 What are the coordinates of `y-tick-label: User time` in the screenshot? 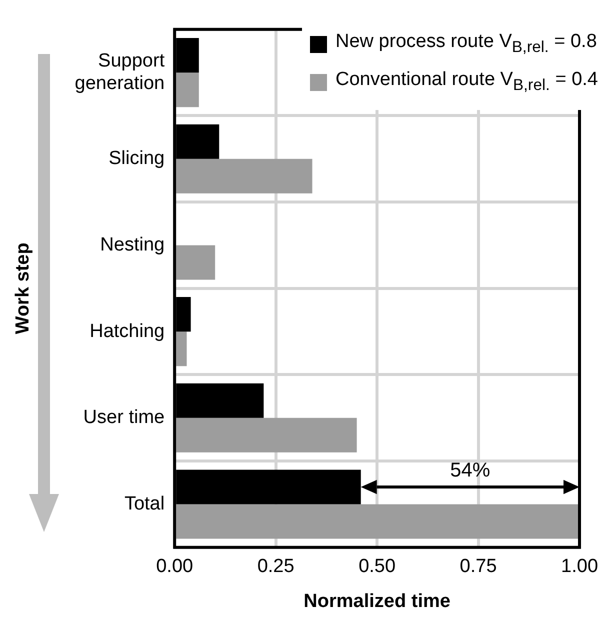 It's located at (124, 417).